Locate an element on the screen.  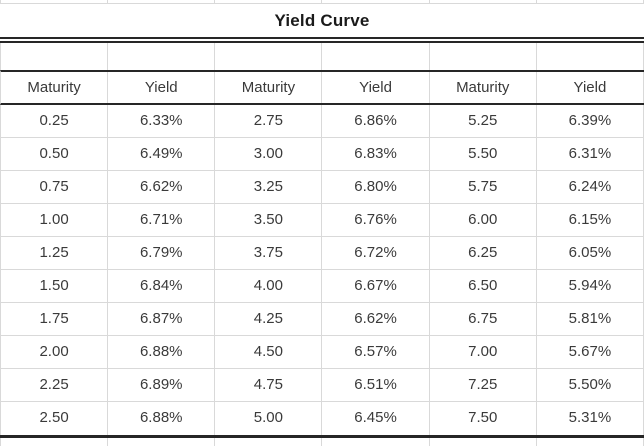
maturity-cell: 6.25 is located at coordinates (483, 253).